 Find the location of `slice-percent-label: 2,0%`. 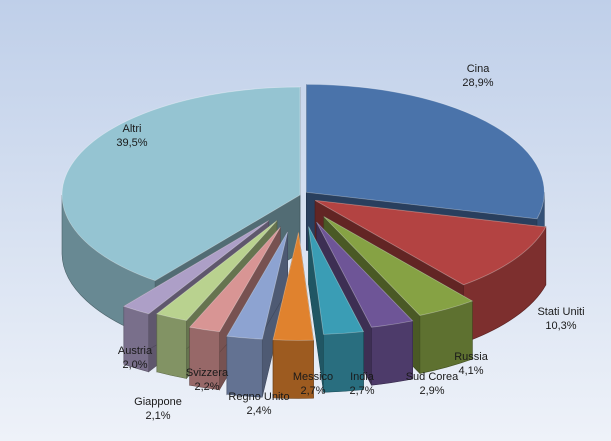

slice-percent-label: 2,0% is located at coordinates (134, 365).